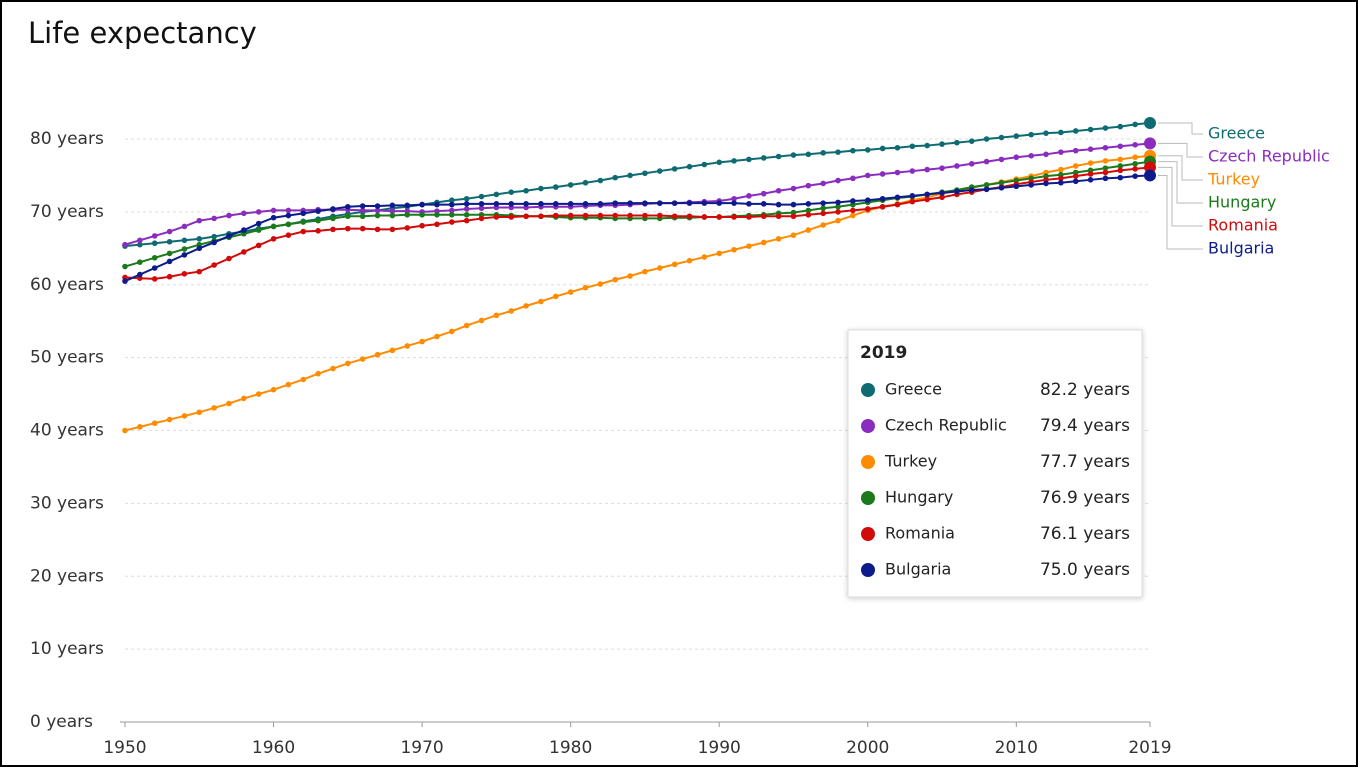  What do you see at coordinates (67, 139) in the screenshot?
I see `y-tick-label: 80 years` at bounding box center [67, 139].